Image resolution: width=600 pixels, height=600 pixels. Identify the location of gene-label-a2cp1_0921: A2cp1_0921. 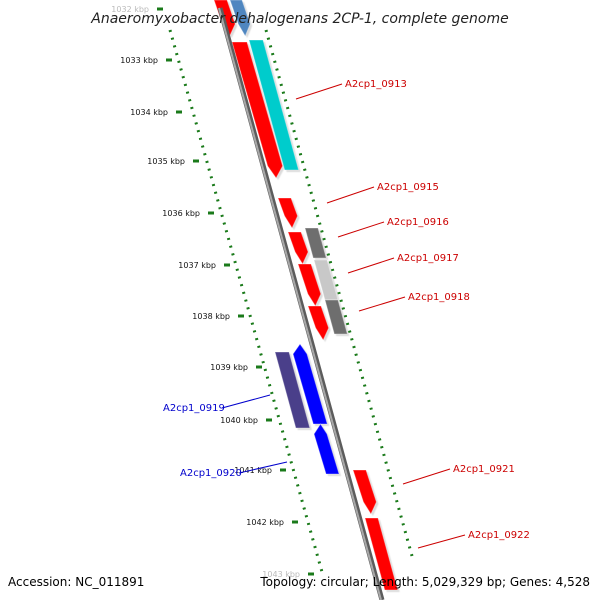
(484, 469).